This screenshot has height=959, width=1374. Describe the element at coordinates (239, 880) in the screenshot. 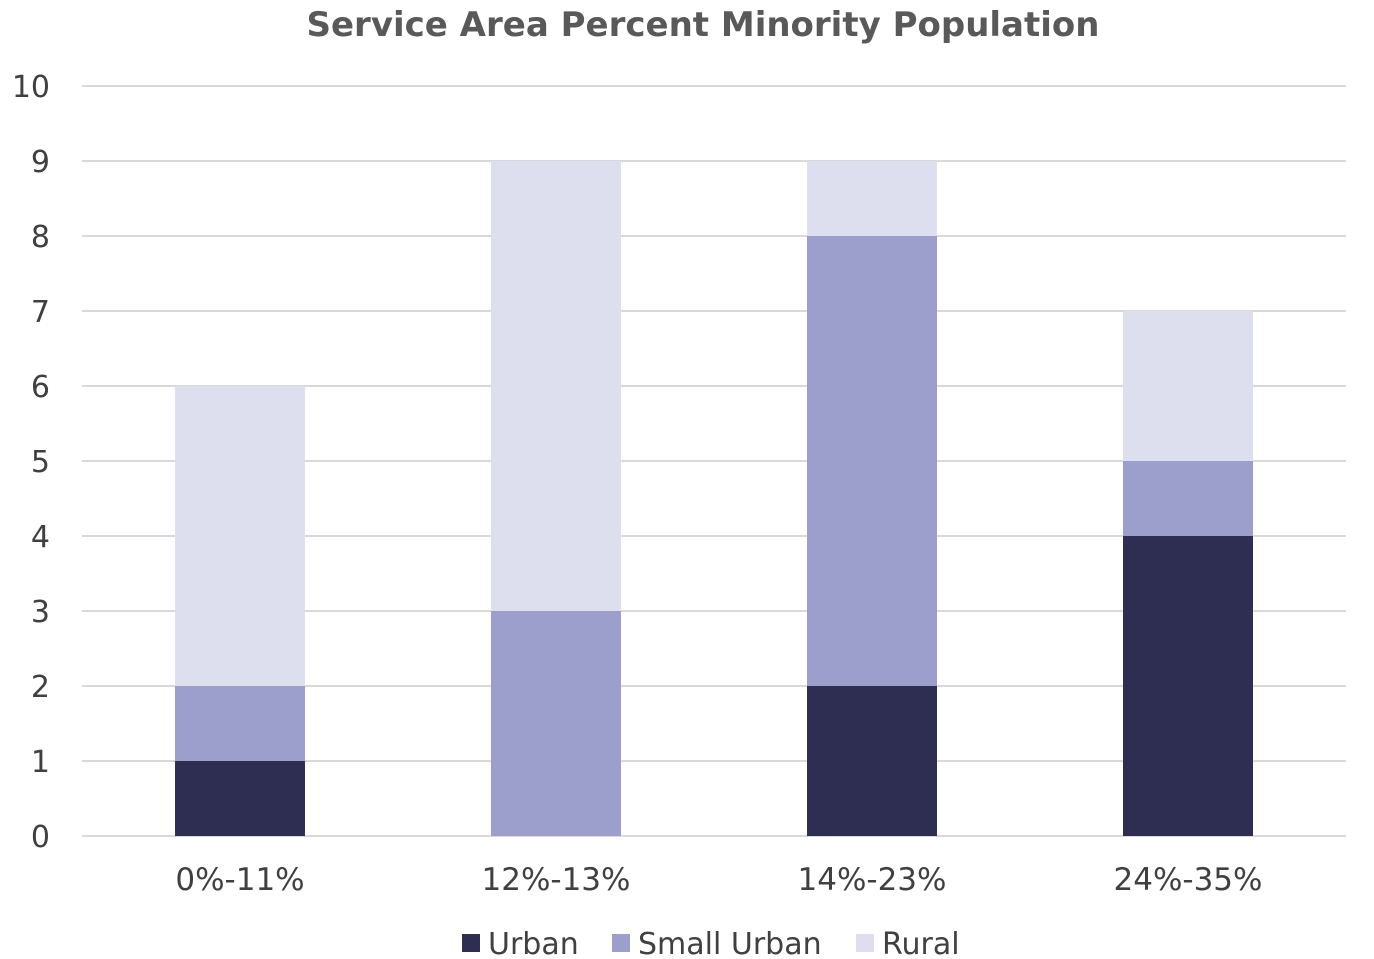

I see `x-category-label: 0%-11%` at that location.